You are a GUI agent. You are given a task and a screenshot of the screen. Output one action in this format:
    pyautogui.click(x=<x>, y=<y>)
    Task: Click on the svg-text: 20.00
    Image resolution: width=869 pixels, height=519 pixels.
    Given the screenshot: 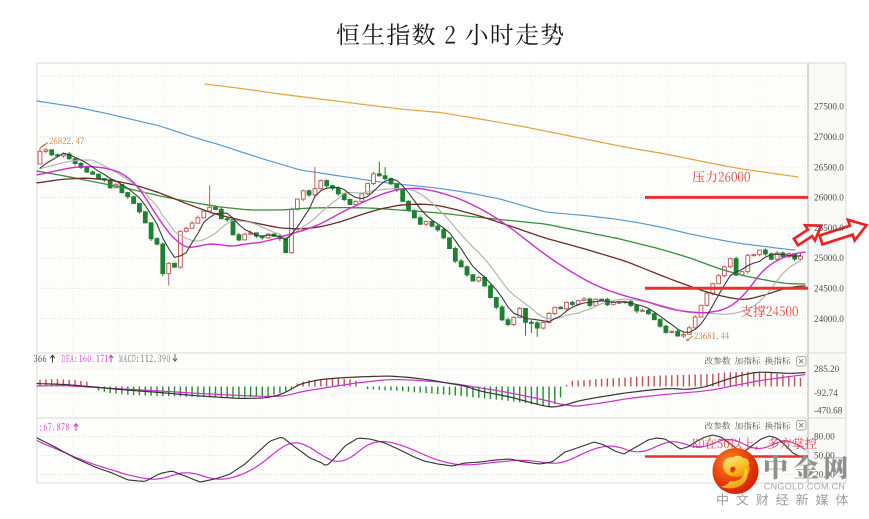 What is the action you would take?
    pyautogui.click(x=824, y=475)
    